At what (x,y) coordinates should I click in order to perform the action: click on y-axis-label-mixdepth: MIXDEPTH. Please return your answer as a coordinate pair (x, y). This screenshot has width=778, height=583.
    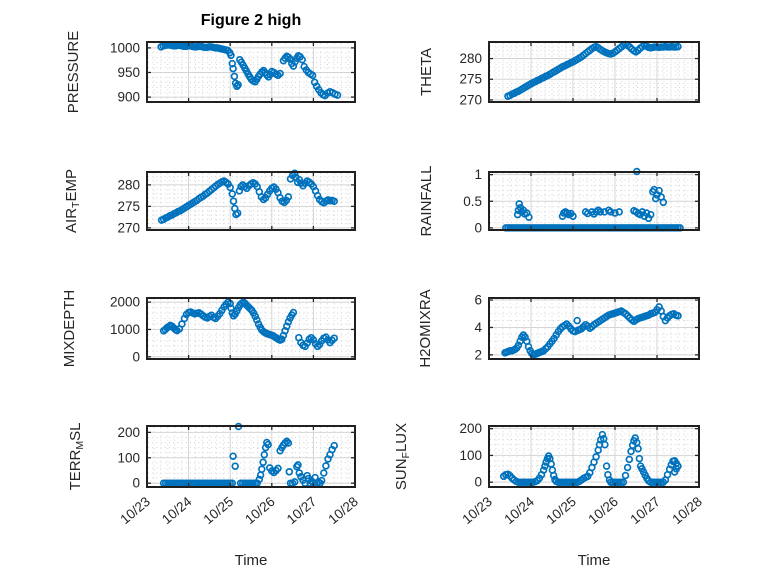
    Looking at the image, I should click on (69, 329).